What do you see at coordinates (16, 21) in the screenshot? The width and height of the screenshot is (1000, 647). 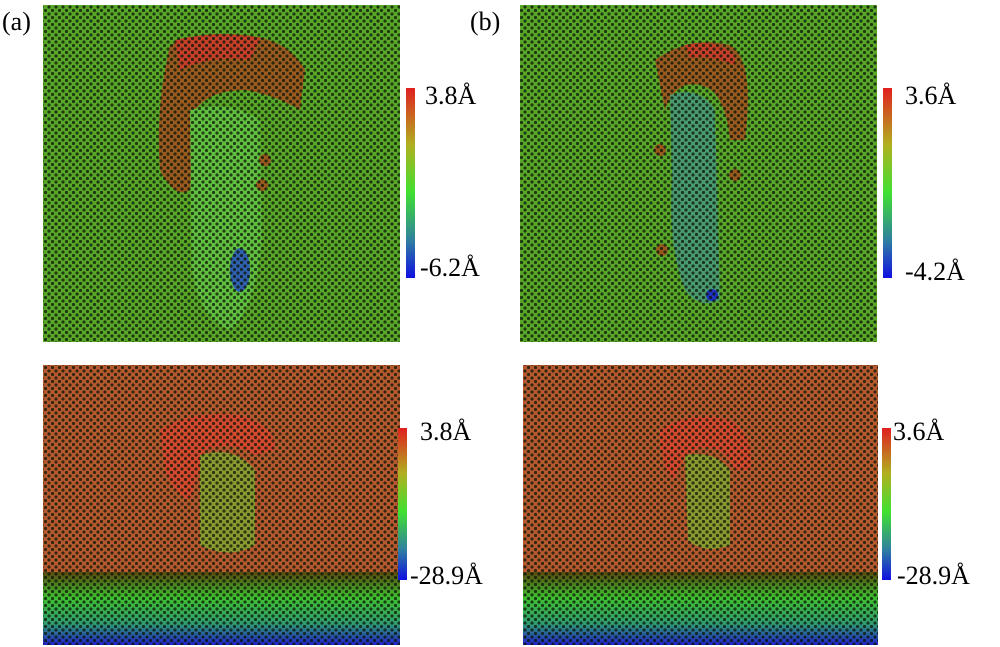 I see `panel-label: (a)` at bounding box center [16, 21].